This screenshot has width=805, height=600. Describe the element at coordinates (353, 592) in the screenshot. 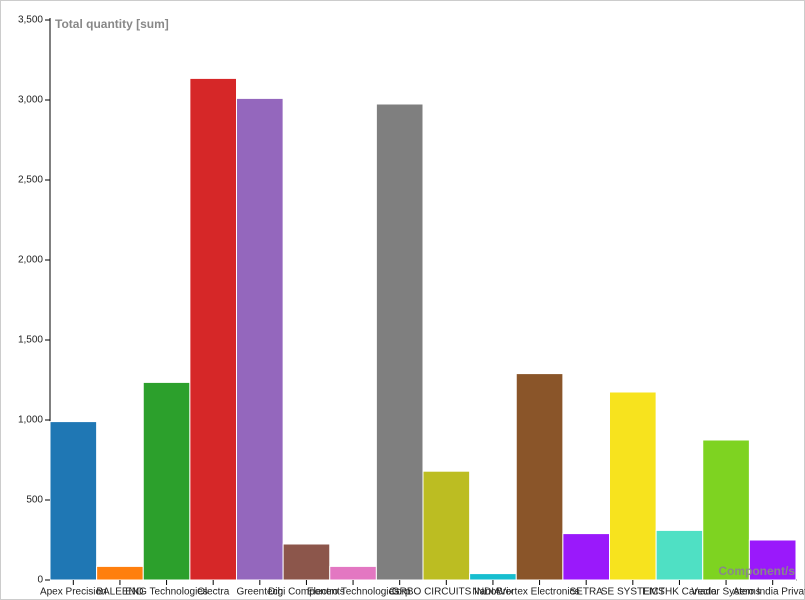

I see `x-tick-label: Electro Technologies` at that location.